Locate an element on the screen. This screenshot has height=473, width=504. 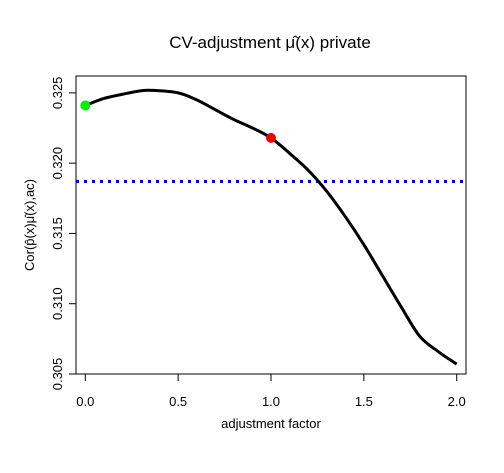
chart-title-text: CV-adjustment μ̂(x) private is located at coordinates (270, 42).